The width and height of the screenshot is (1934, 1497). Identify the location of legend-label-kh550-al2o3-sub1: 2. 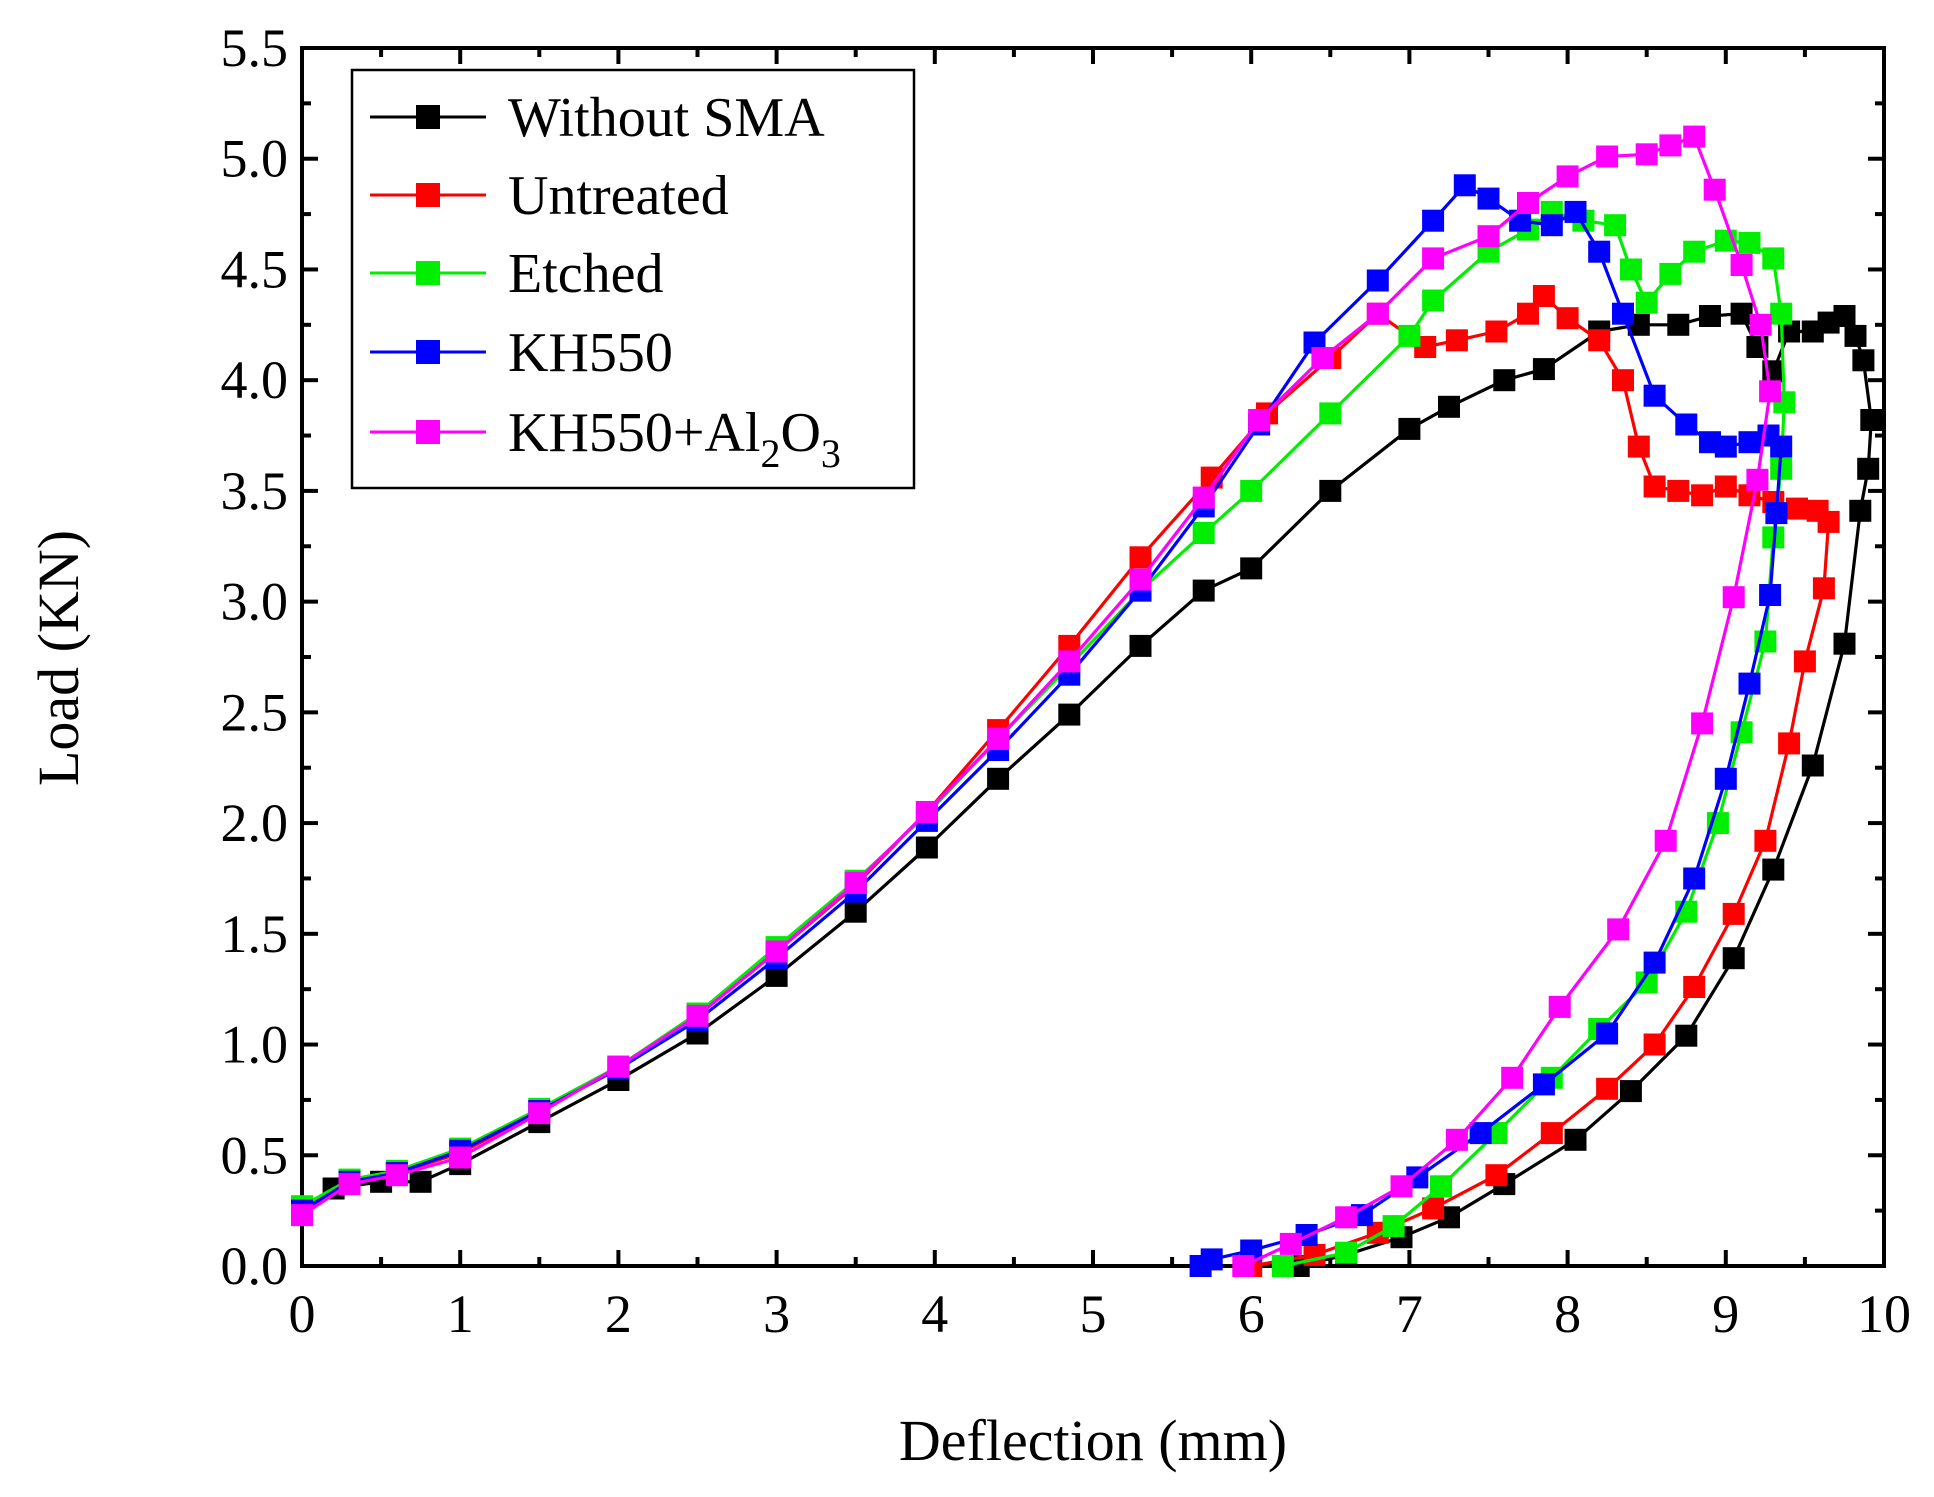
(770, 453).